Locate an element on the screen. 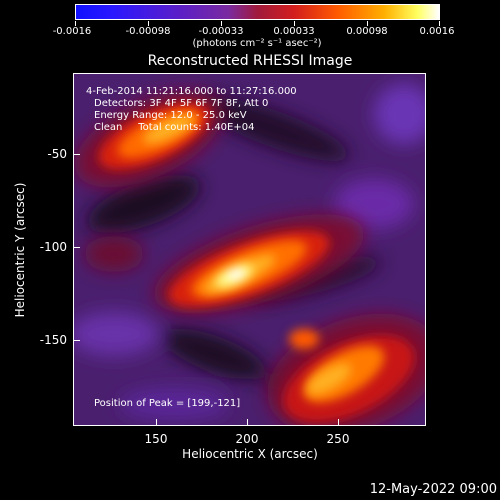 The height and width of the screenshot is (500, 500). time-range: 4-Feb-2014 11:21:16.000 to 11:27:16.000 is located at coordinates (191, 91).